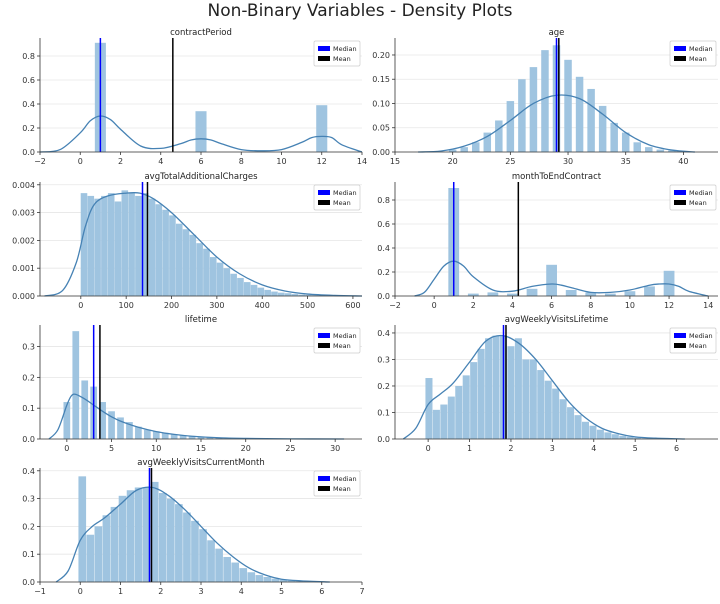 This screenshot has width=720, height=604. What do you see at coordinates (590, 305) in the screenshot?
I see `x-tick-label: 8` at bounding box center [590, 305].